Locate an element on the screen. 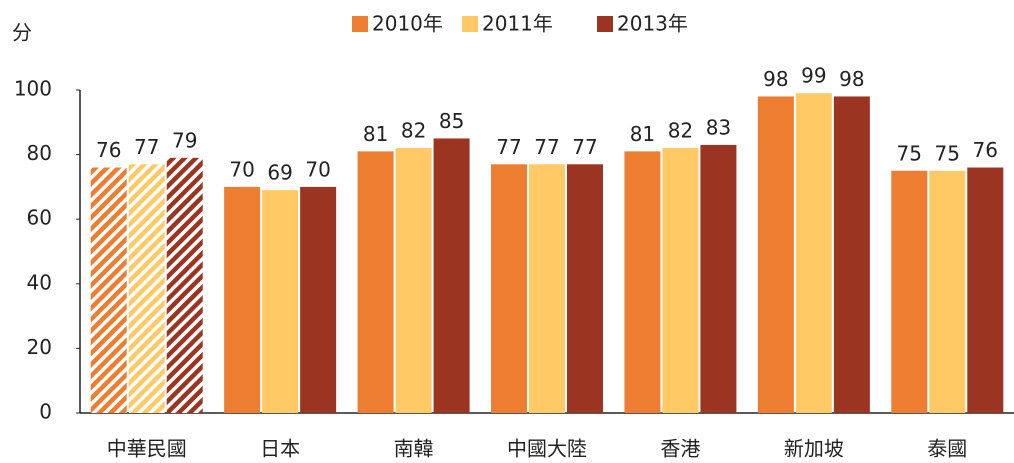 The image size is (1014, 463). x-tick-label: 日本 is located at coordinates (280, 449).